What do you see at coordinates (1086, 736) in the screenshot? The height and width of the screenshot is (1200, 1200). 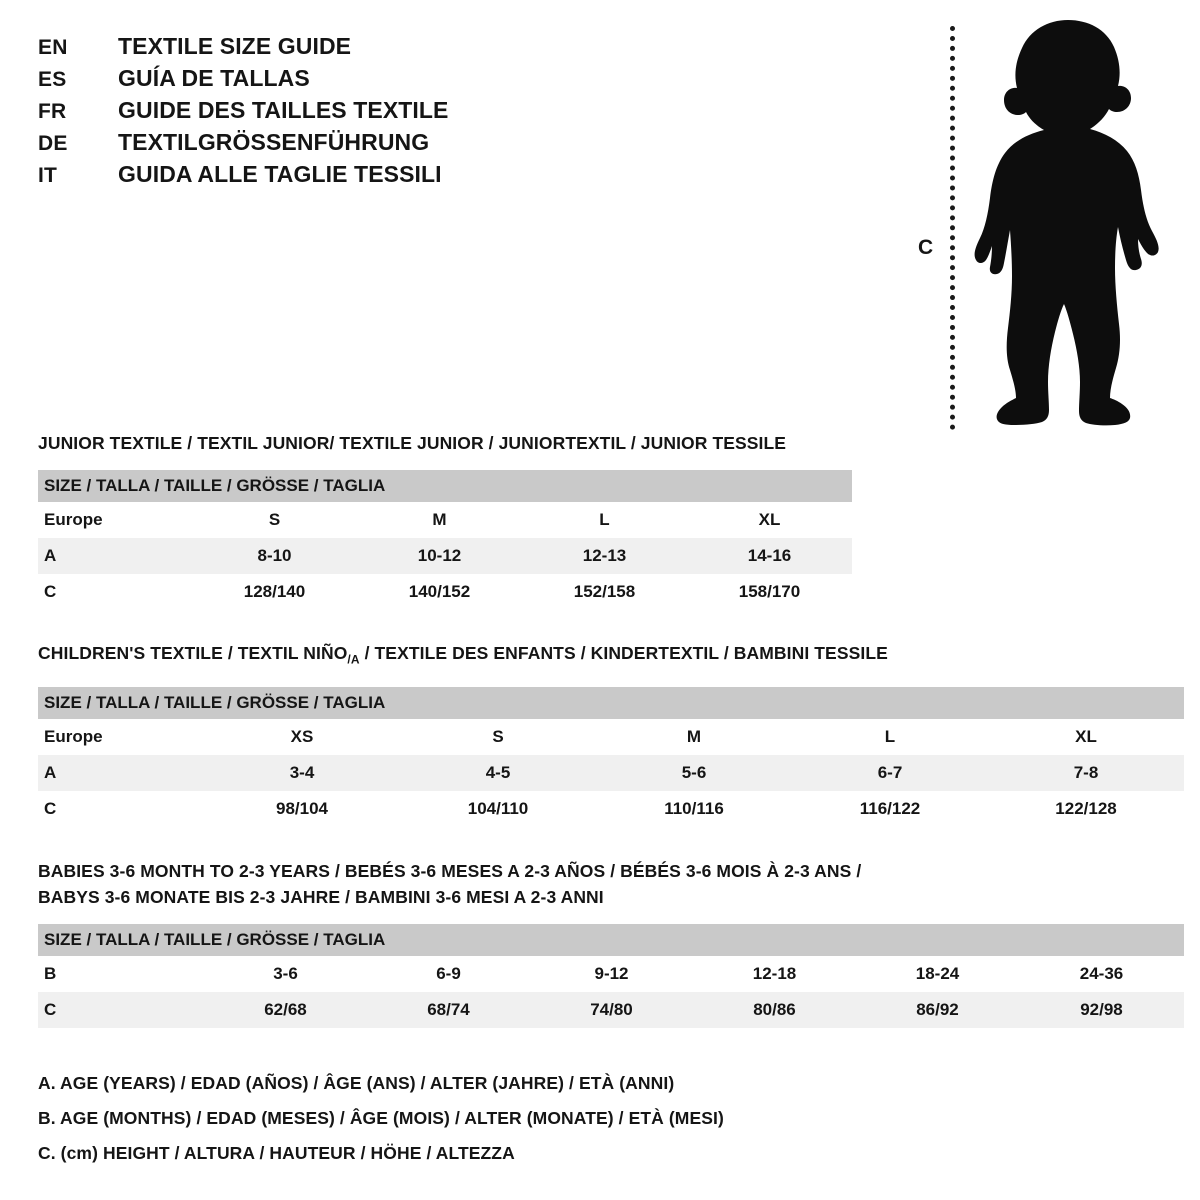 I see `children-cell-europe-5: XL` at bounding box center [1086, 736].